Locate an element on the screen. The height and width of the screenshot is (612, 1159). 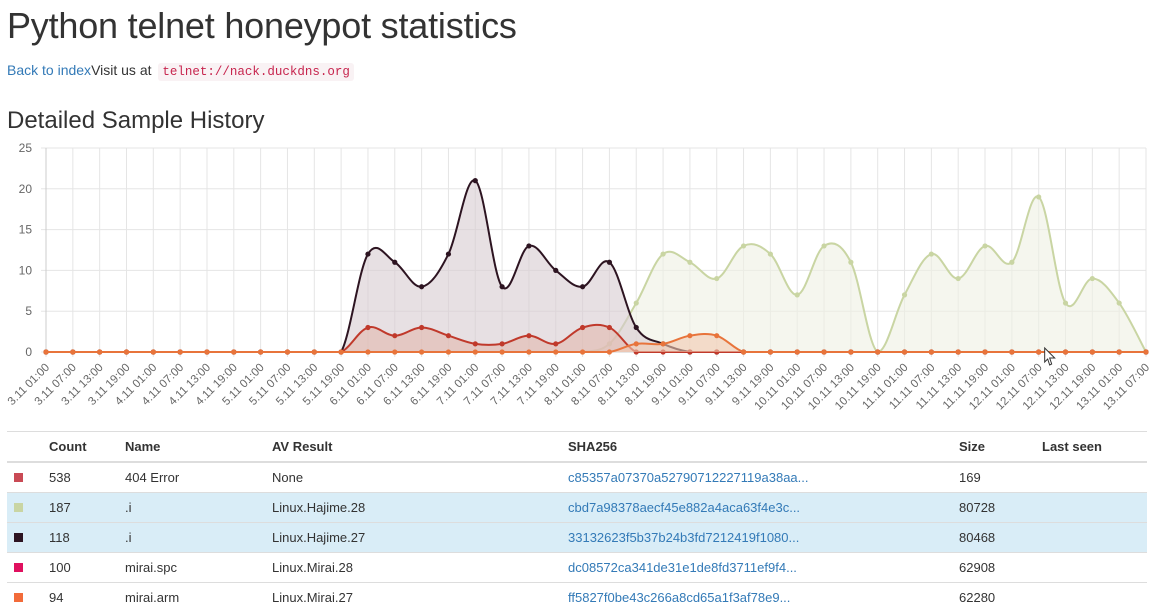
size-cell: 80728 is located at coordinates (1000, 508).